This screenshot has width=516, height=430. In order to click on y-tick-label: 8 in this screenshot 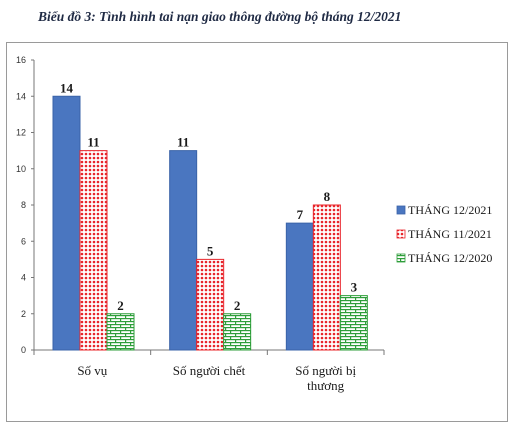, I will do `click(23, 205)`.